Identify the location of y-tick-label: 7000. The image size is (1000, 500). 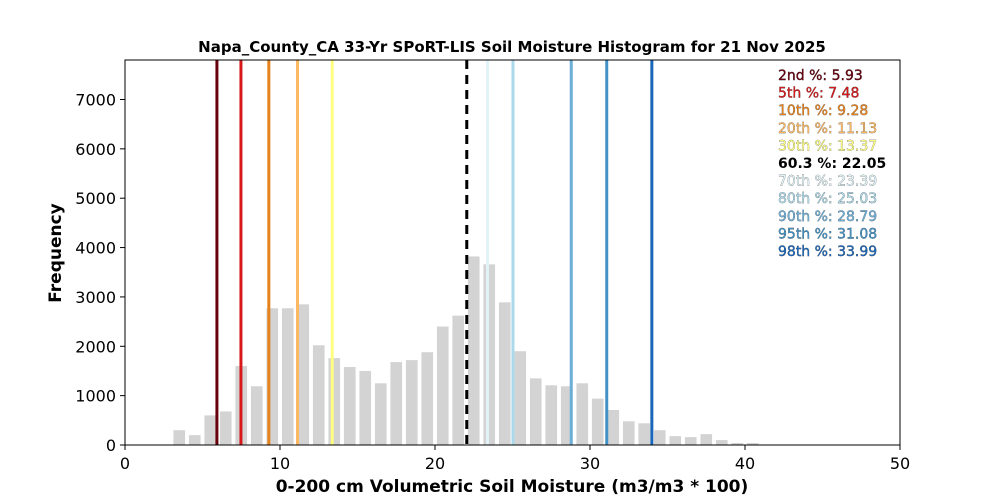
(95, 99).